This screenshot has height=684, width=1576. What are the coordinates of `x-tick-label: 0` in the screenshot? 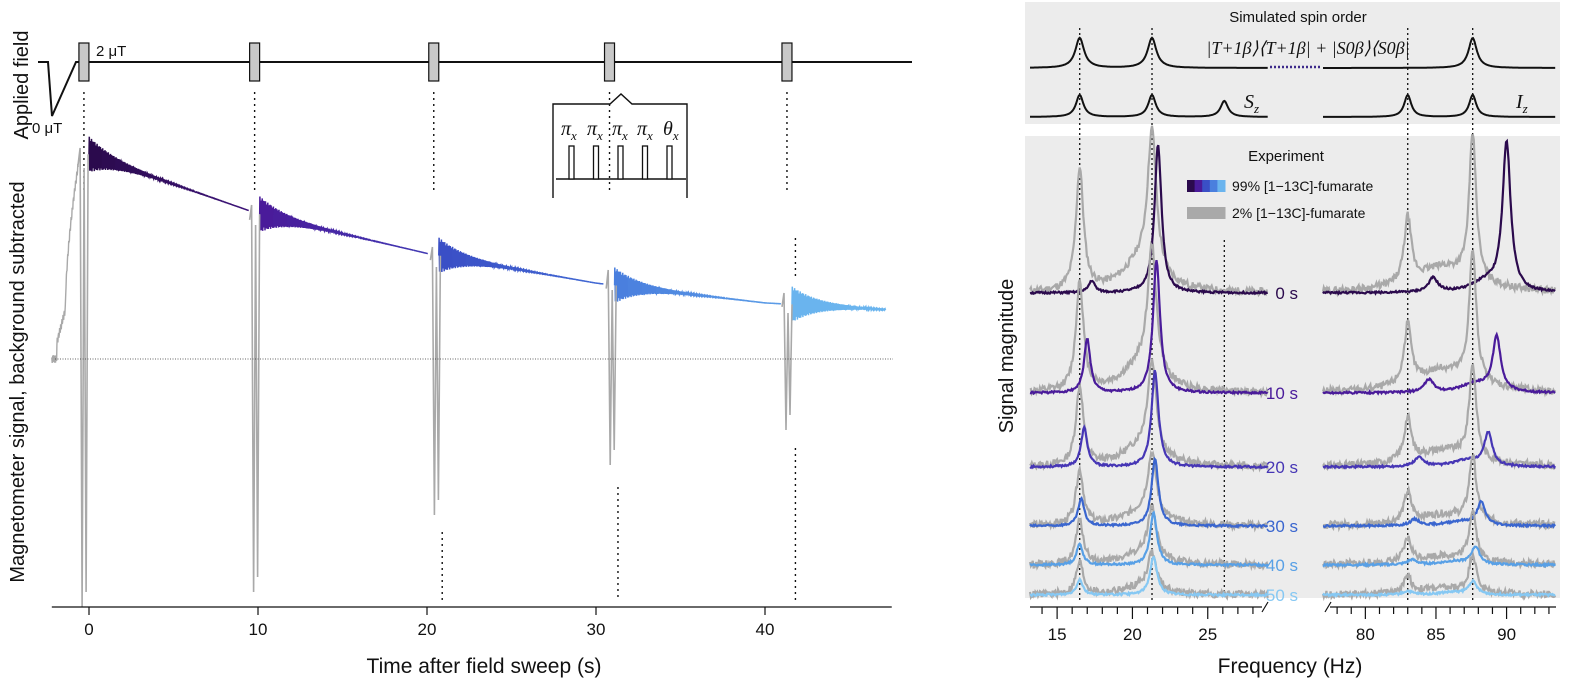 It's located at (88, 629).